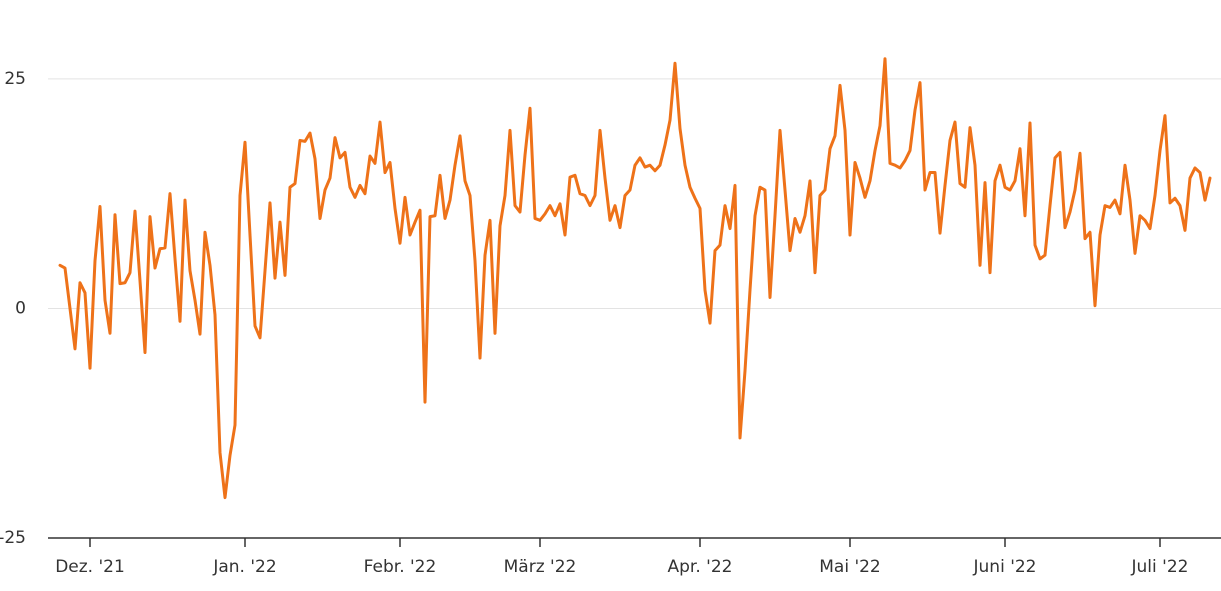  What do you see at coordinates (700, 567) in the screenshot?
I see `x-tick-label: Apr. '22` at bounding box center [700, 567].